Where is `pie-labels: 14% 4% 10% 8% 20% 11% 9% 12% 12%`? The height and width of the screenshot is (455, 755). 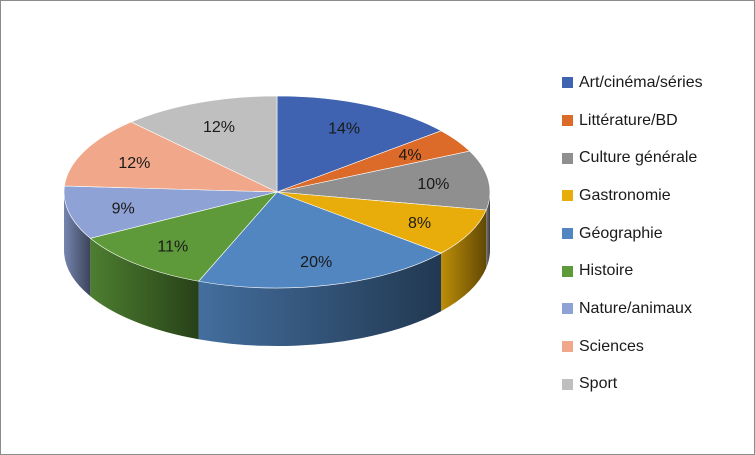 pie-labels: 14% 4% 10% 8% 20% 11% 9% 12% 12% is located at coordinates (281, 195).